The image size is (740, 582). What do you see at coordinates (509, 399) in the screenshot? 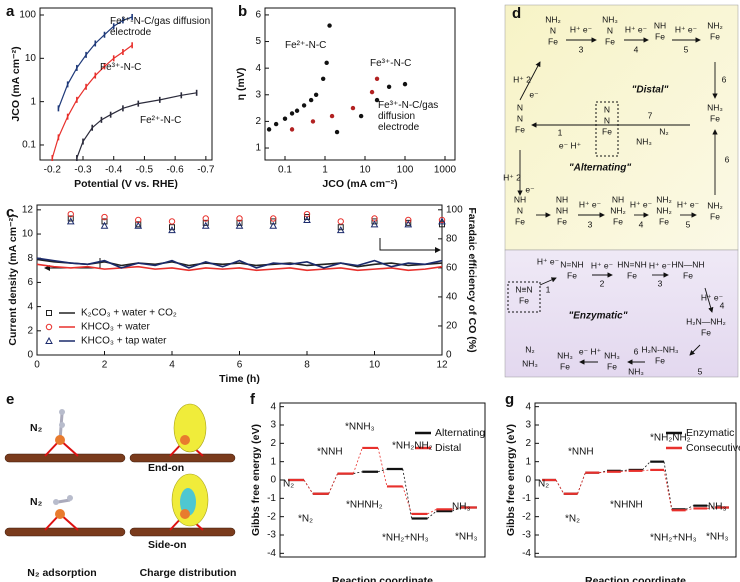
I see `panel-label: g` at bounding box center [509, 399].